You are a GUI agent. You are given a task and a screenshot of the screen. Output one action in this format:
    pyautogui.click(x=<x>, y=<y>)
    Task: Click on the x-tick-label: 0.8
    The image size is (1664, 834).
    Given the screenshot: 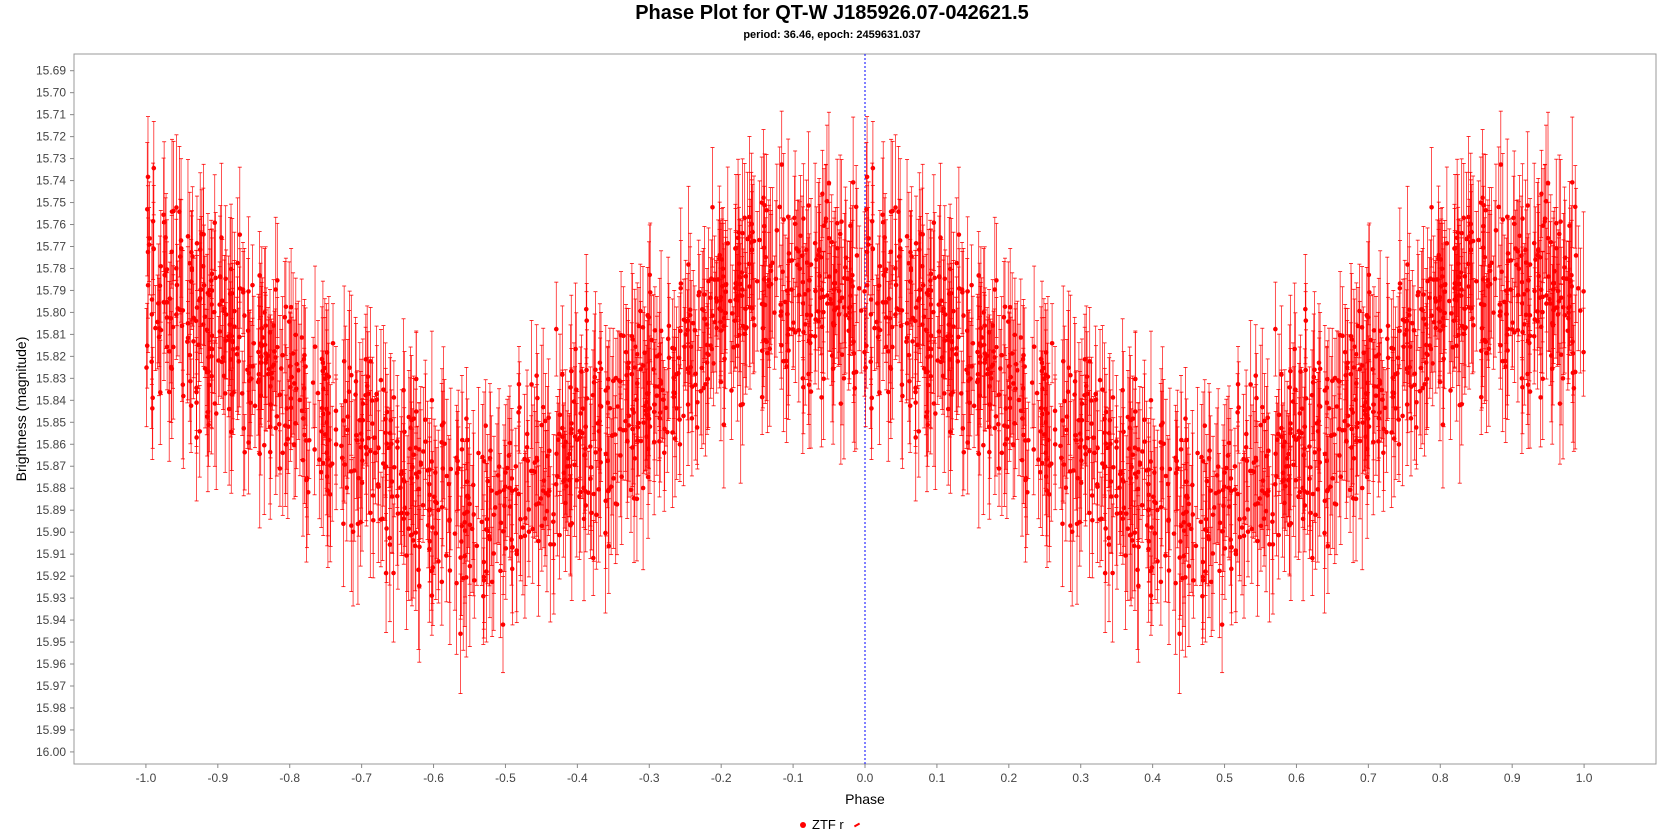 What is the action you would take?
    pyautogui.click(x=1440, y=778)
    